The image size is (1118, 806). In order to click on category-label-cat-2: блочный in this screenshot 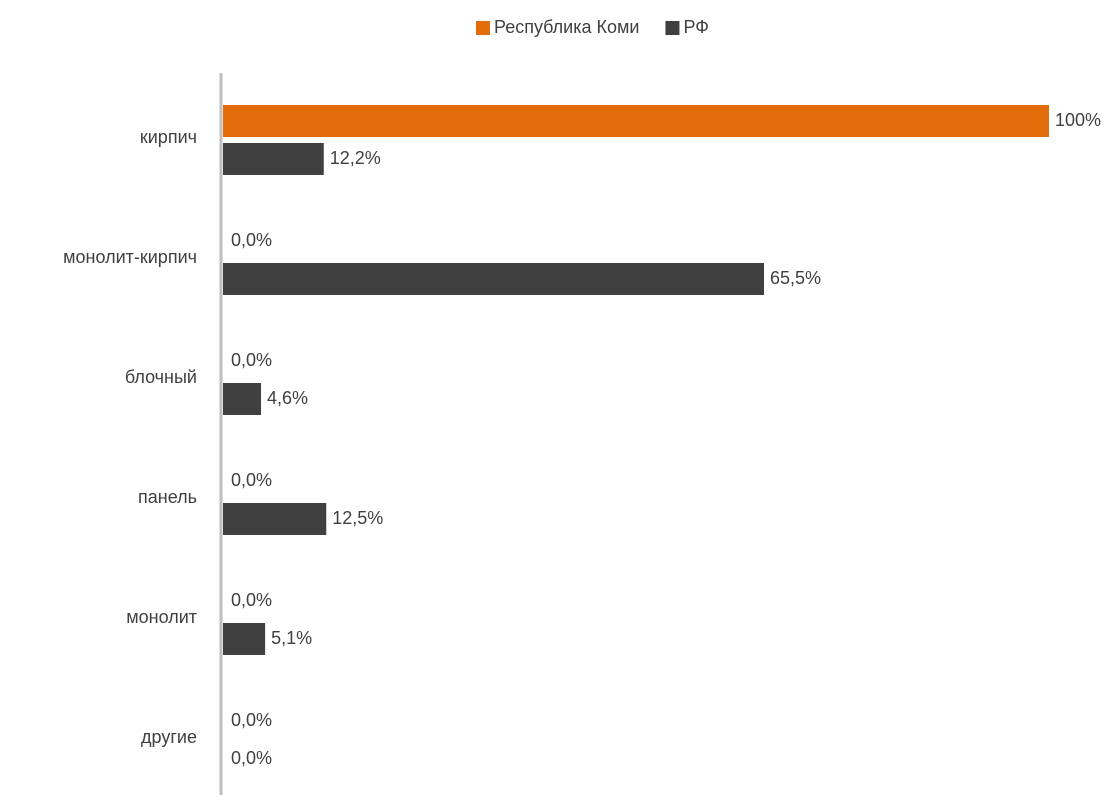, I will do `click(161, 377)`.